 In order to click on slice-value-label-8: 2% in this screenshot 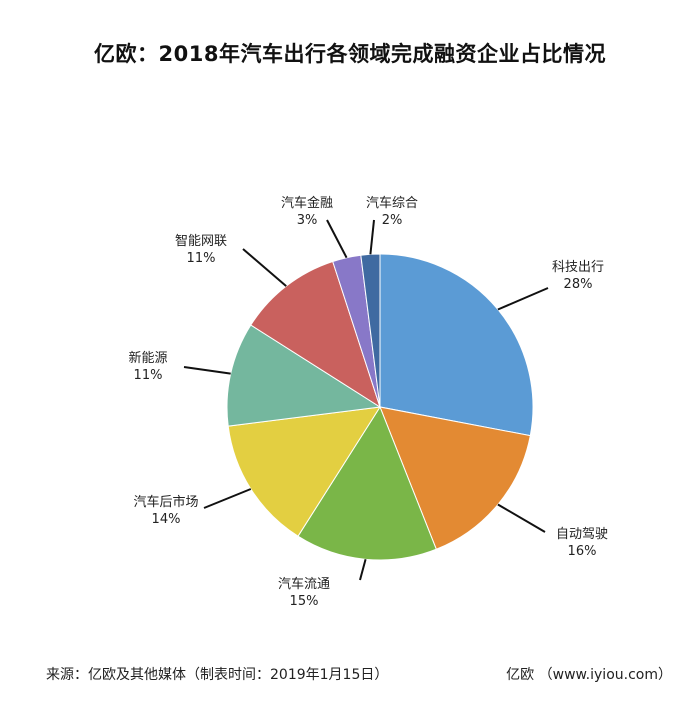, I will do `click(392, 220)`.